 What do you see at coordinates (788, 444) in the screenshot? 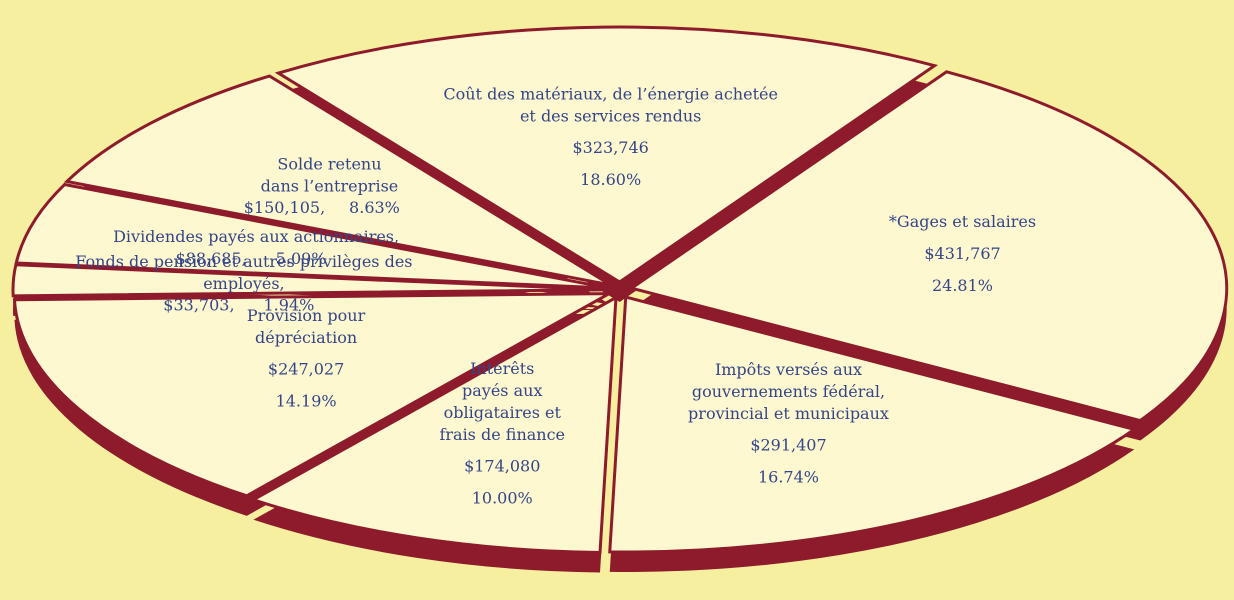
I see `amount-label: $291,407` at bounding box center [788, 444].